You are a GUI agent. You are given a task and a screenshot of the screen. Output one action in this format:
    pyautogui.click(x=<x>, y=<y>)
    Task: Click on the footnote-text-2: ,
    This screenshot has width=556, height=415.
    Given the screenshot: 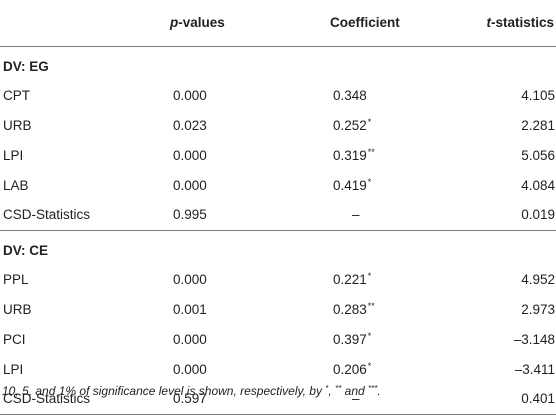 What is the action you would take?
    pyautogui.click(x=332, y=391)
    